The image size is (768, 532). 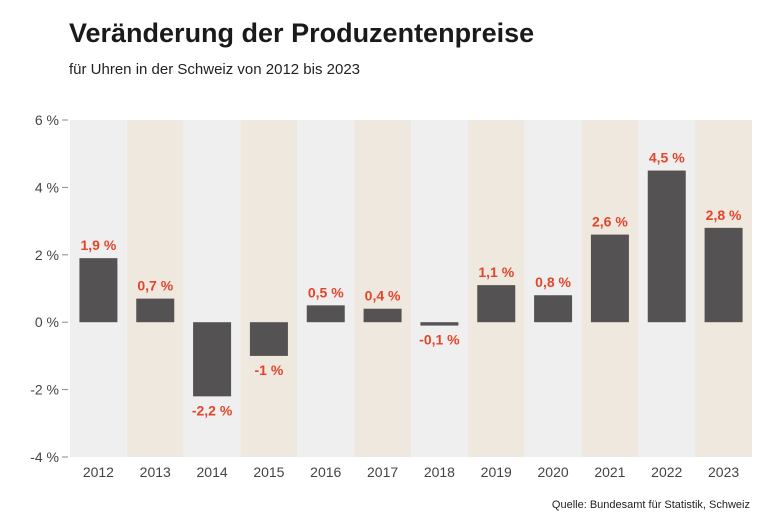 What do you see at coordinates (98, 472) in the screenshot?
I see `x-tick-2012: 2012` at bounding box center [98, 472].